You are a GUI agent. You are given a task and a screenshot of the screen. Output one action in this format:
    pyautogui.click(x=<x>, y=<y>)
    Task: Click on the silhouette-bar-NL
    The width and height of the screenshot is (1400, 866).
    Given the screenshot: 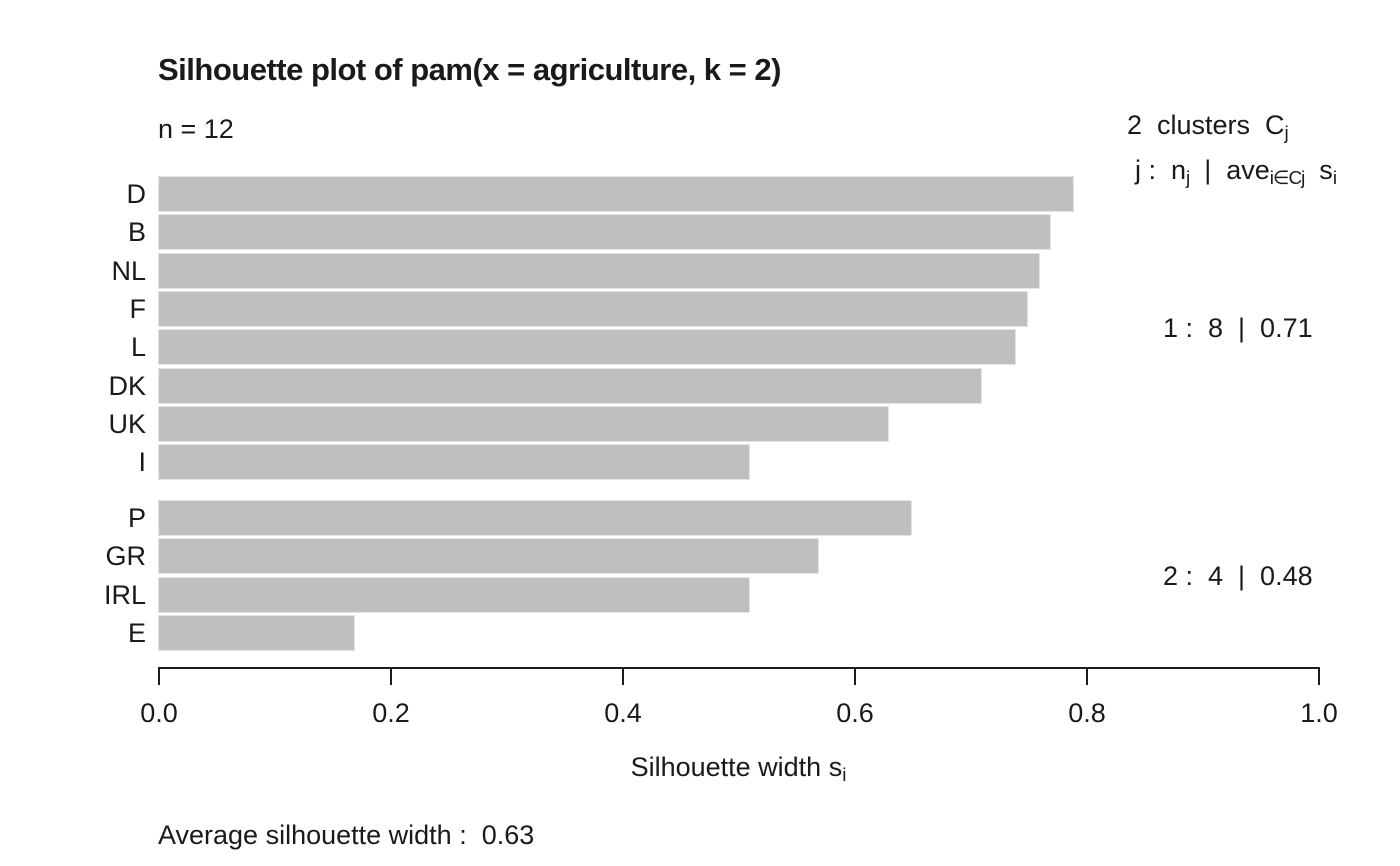 What is the action you would take?
    pyautogui.click(x=599, y=270)
    